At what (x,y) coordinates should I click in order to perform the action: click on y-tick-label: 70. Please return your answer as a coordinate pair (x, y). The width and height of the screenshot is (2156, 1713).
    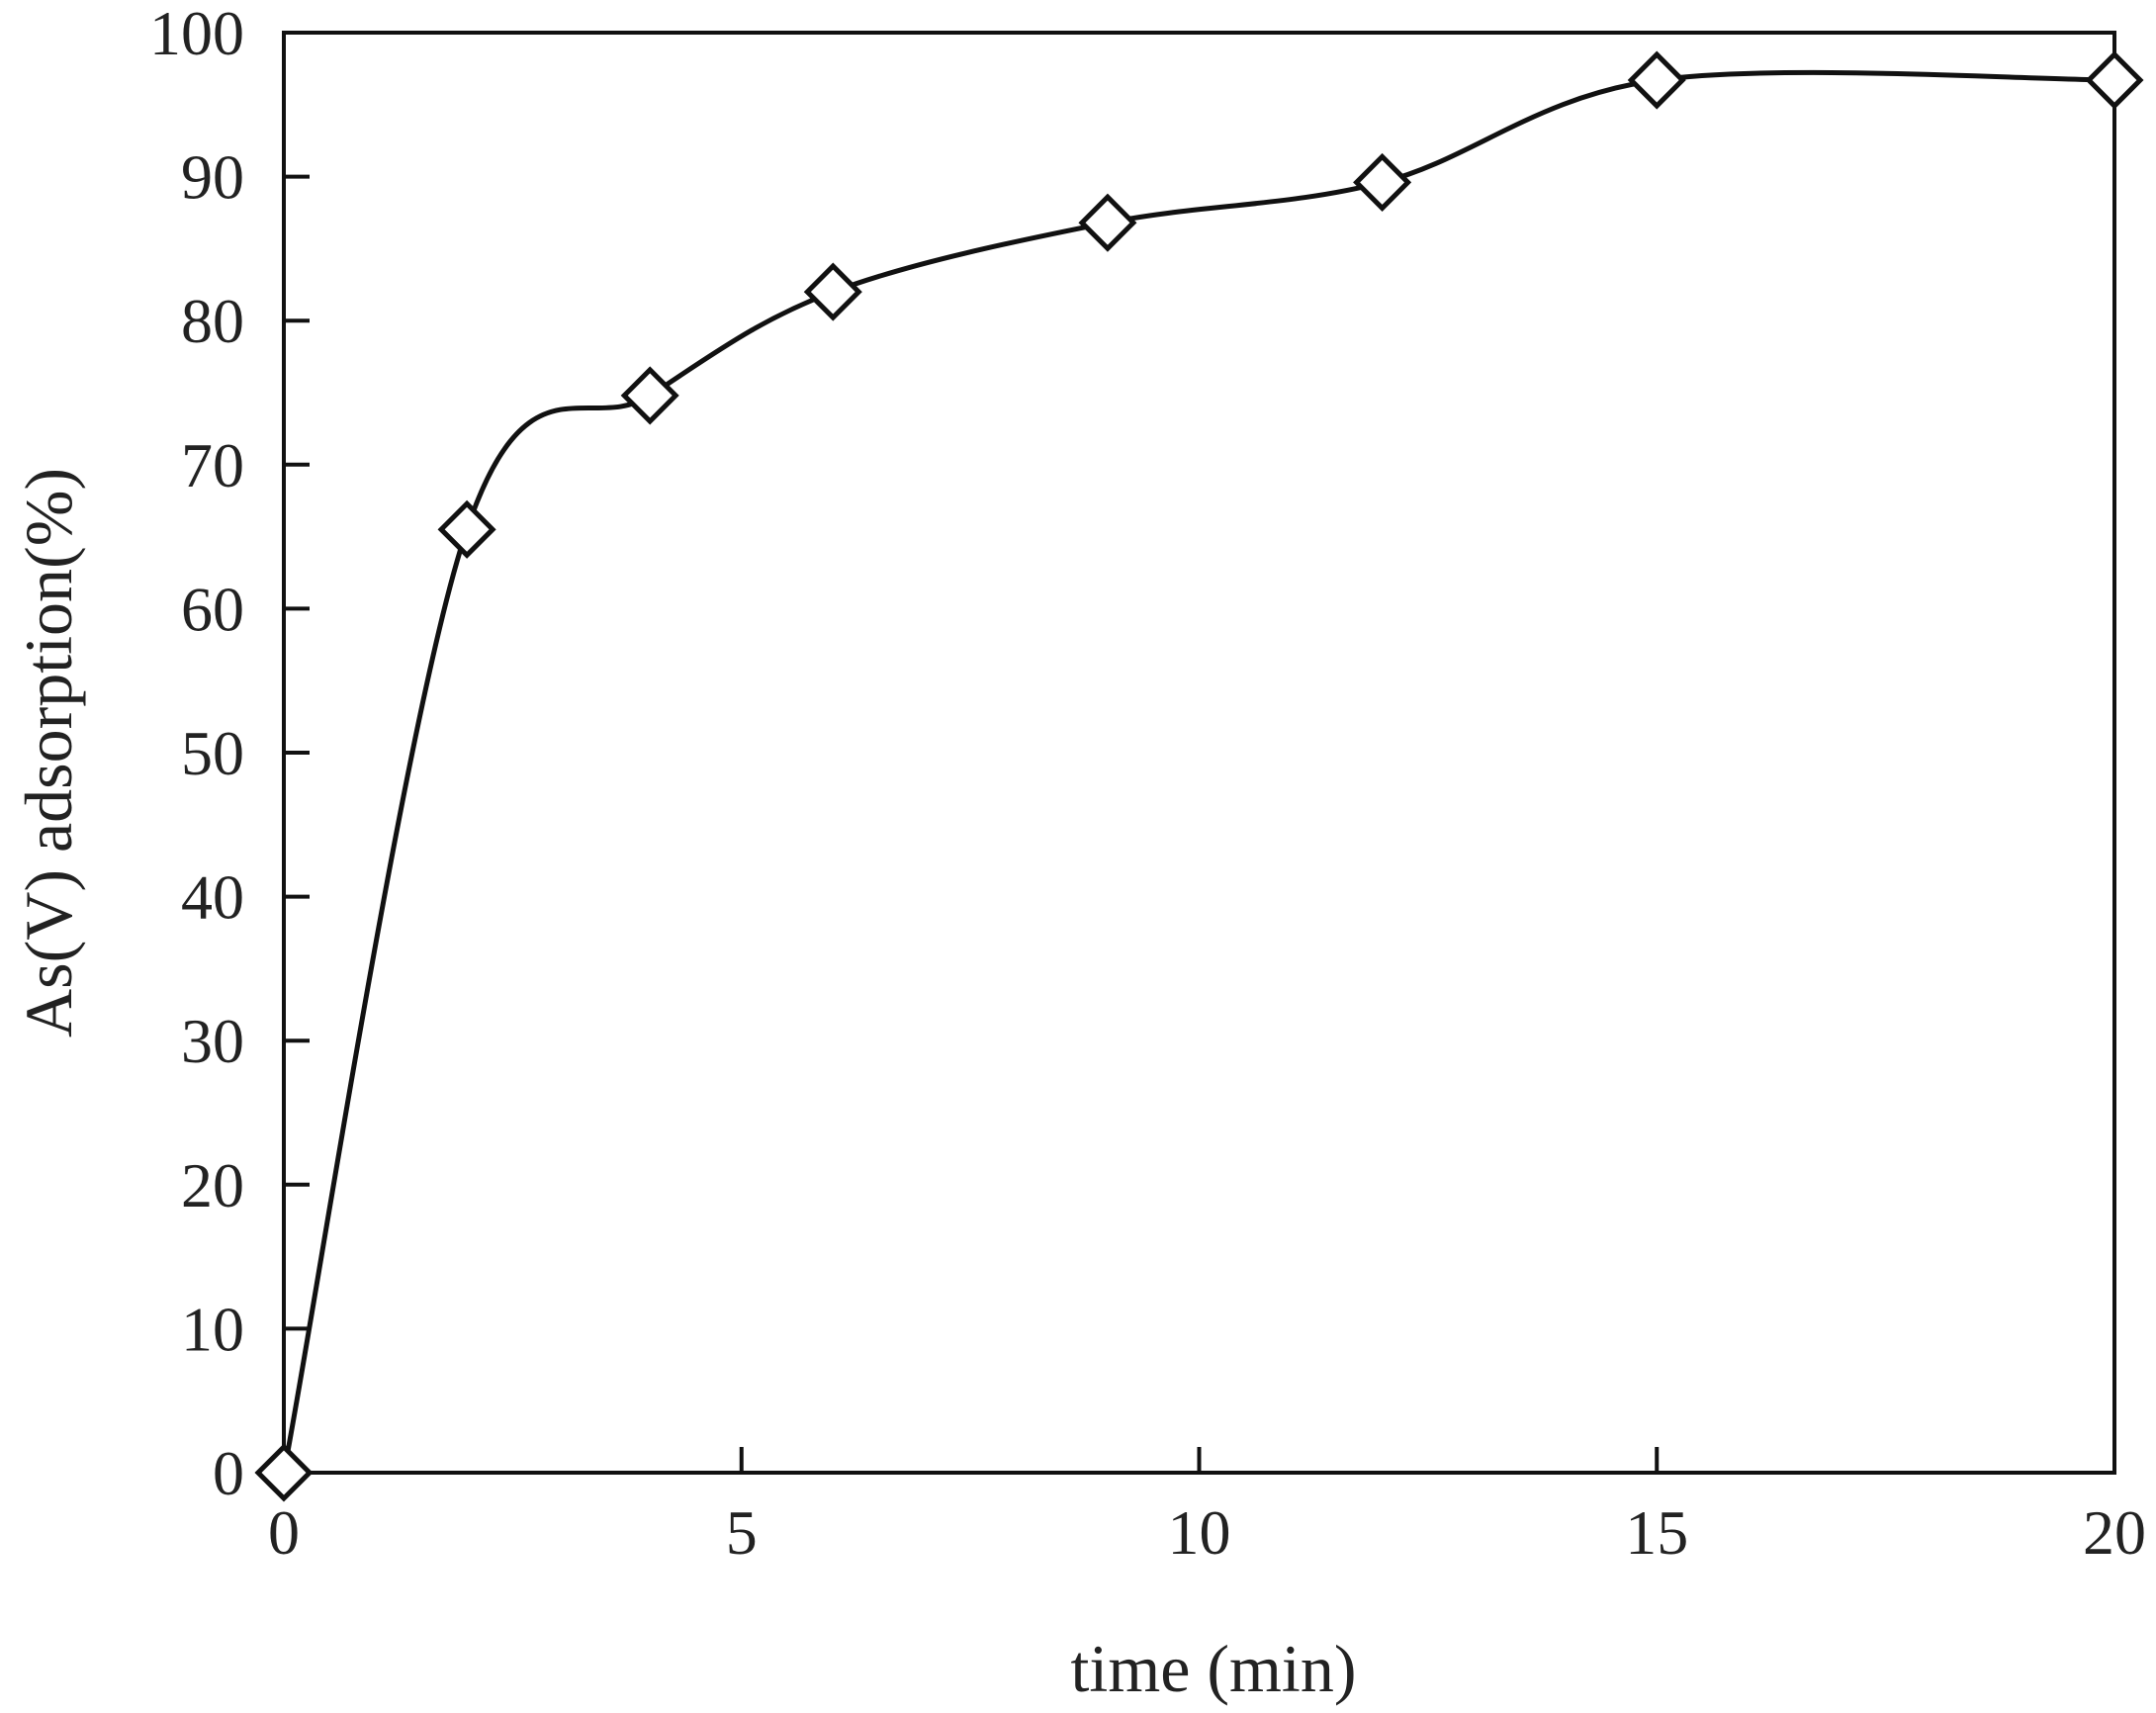
    Looking at the image, I should click on (212, 465).